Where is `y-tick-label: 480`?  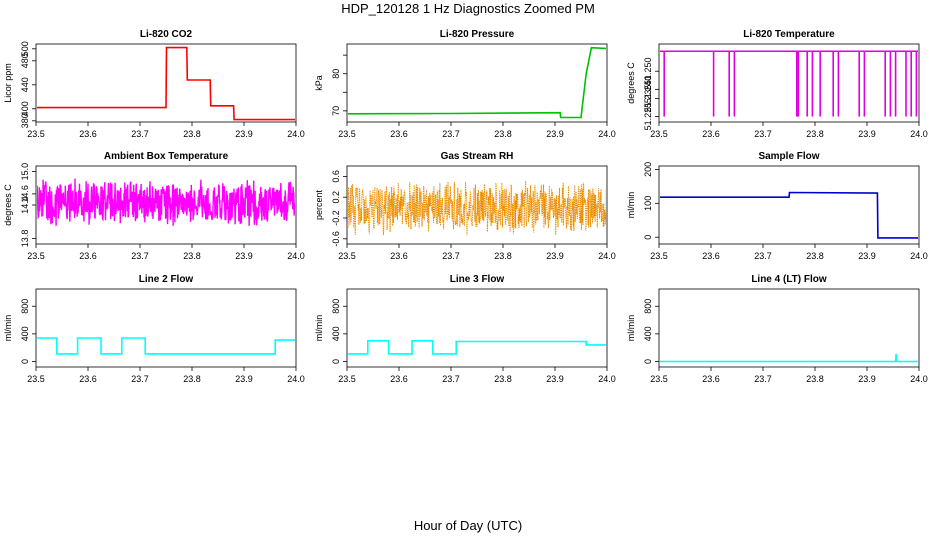
y-tick-label: 480 is located at coordinates (25, 60).